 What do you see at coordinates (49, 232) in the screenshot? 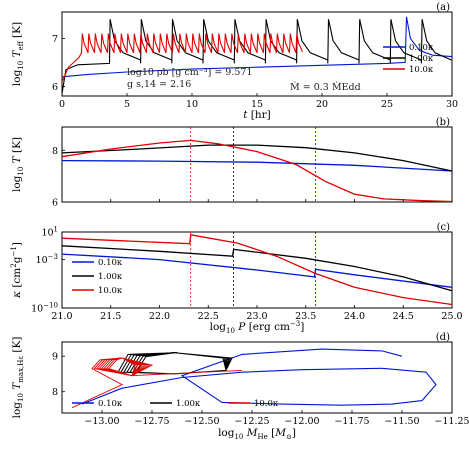
I see `y-tick-label: 10¹` at bounding box center [49, 232].